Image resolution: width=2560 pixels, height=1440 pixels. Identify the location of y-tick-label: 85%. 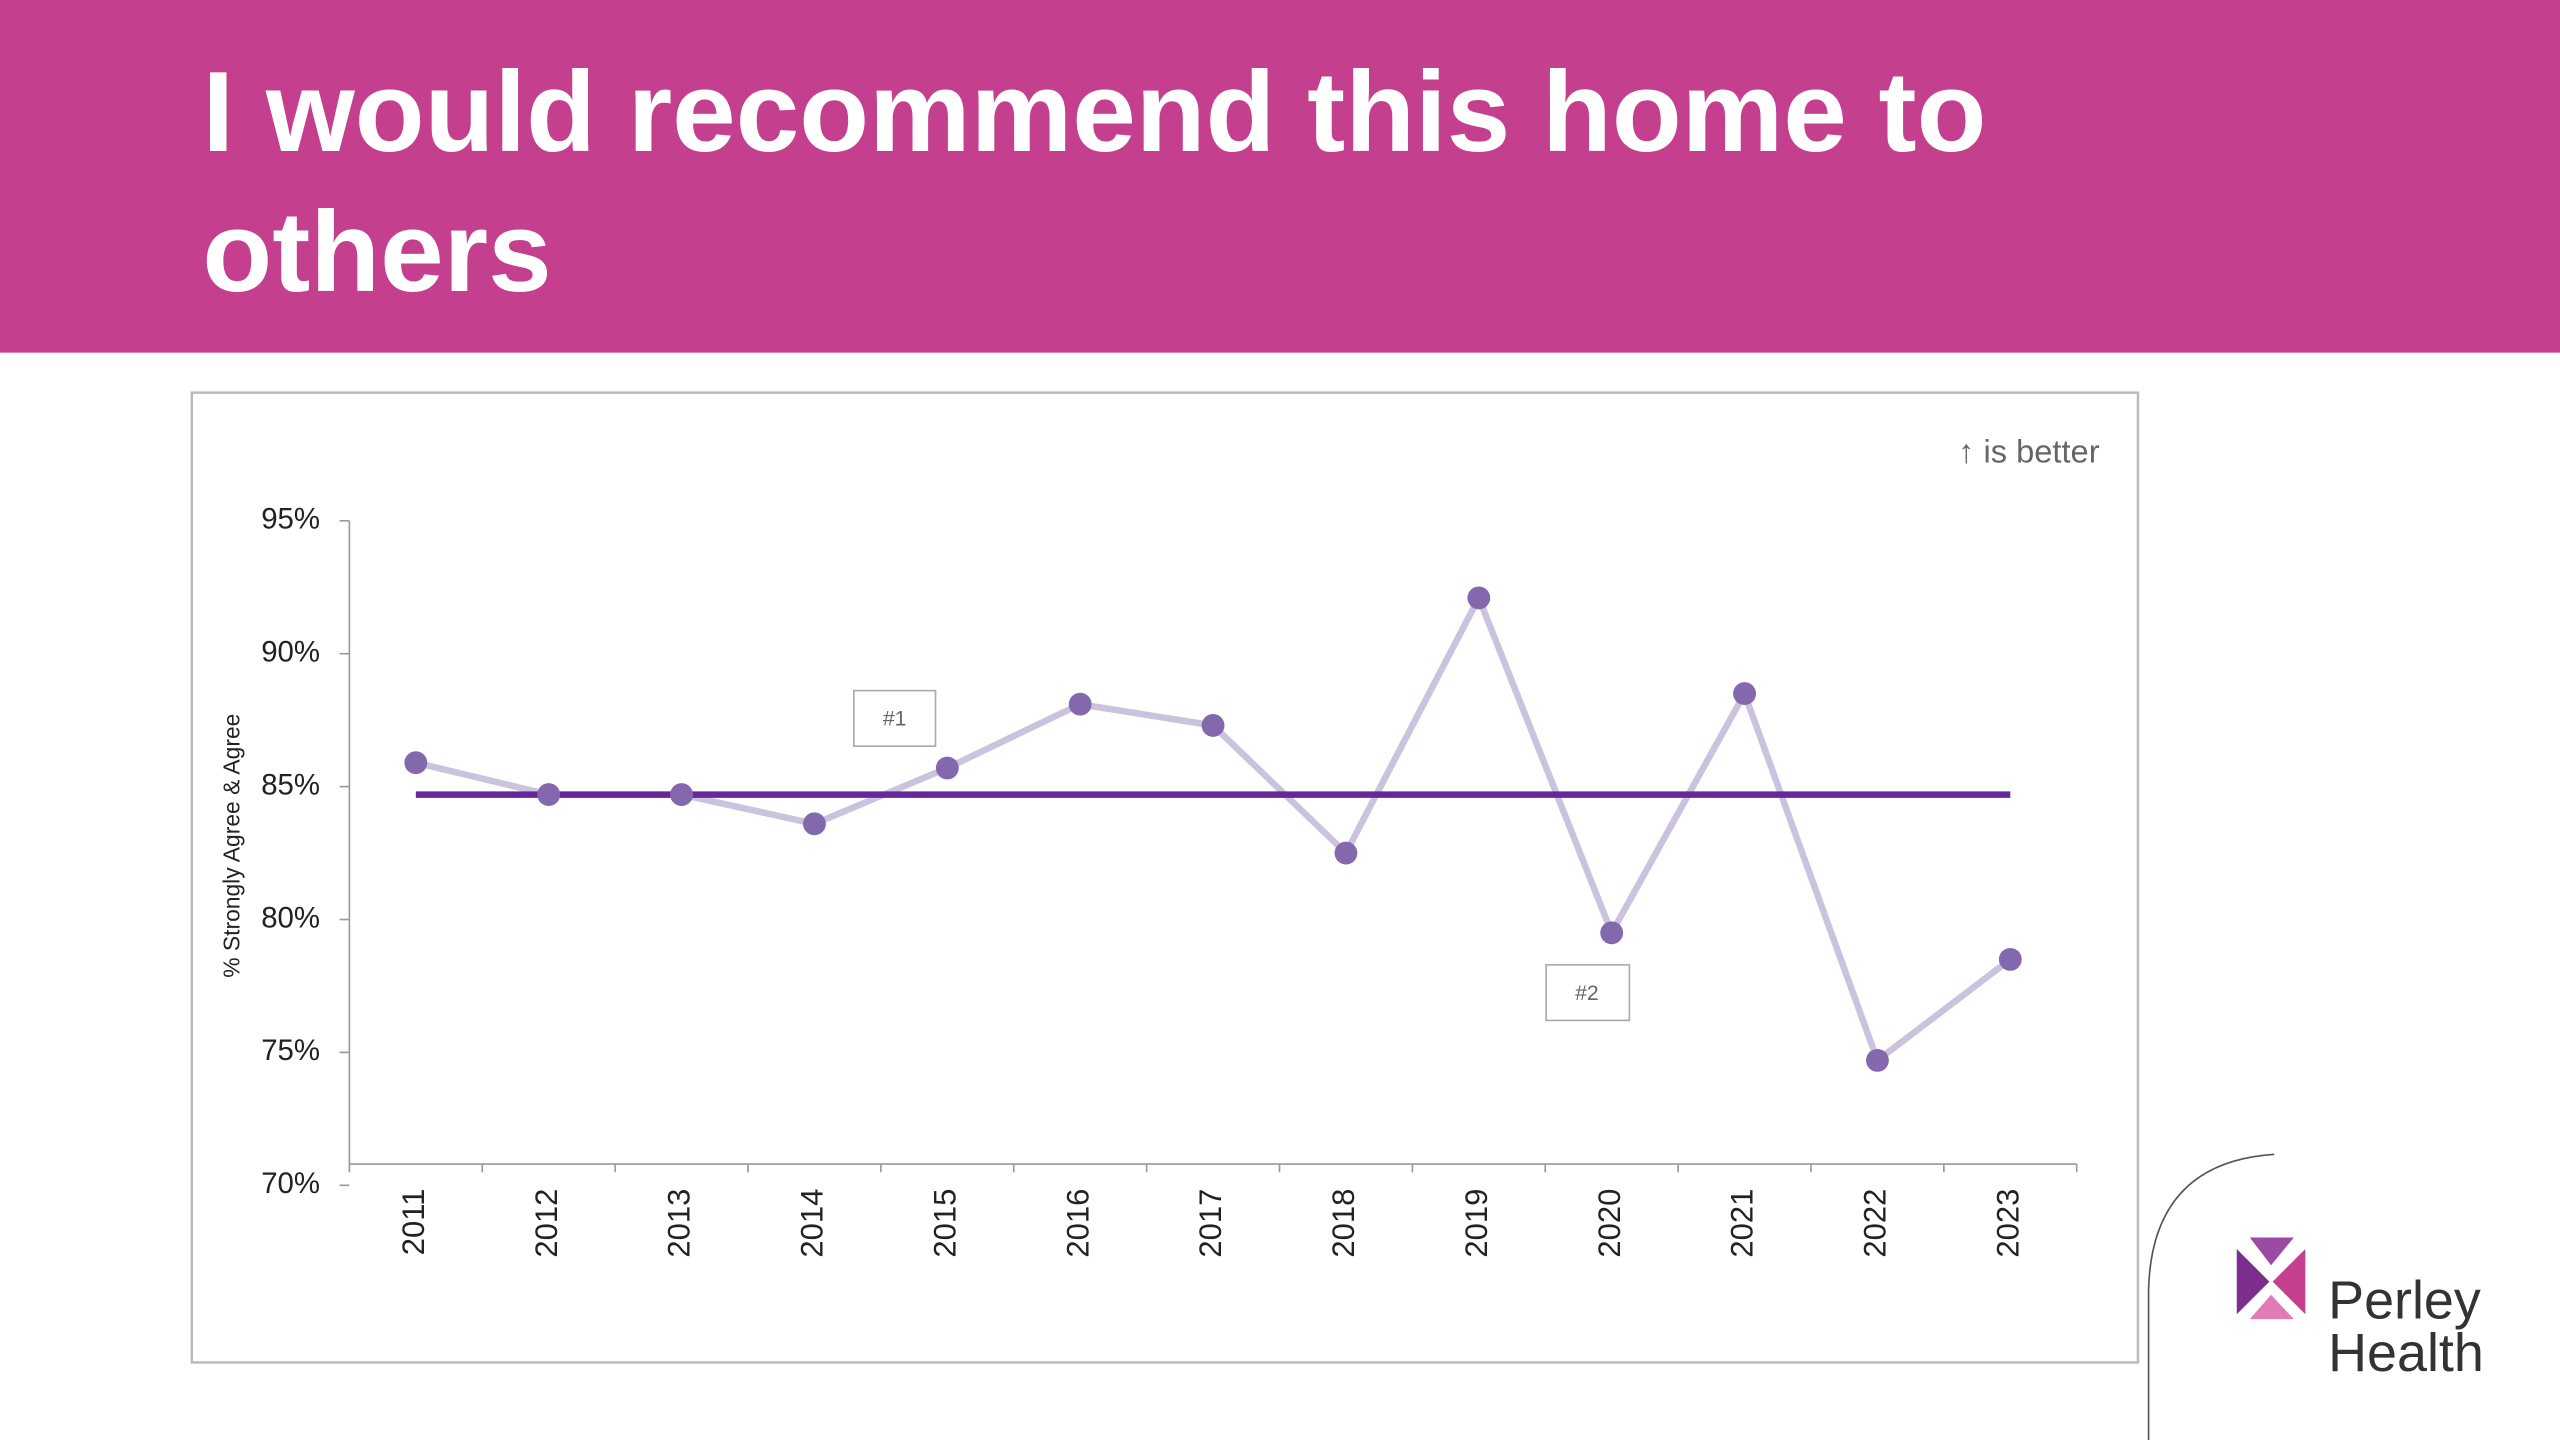
(290, 784).